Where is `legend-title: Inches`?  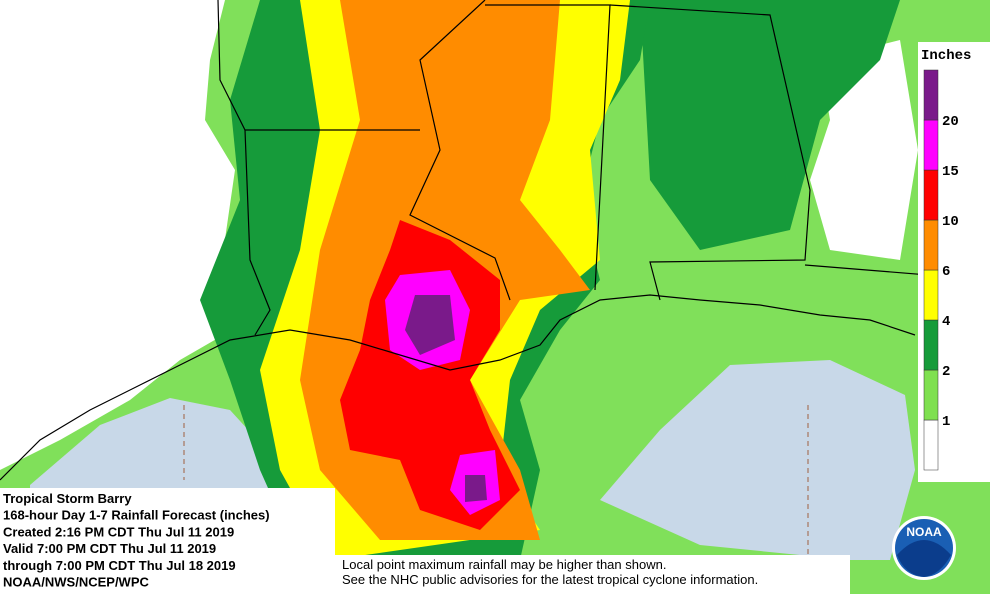 legend-title: Inches is located at coordinates (946, 56).